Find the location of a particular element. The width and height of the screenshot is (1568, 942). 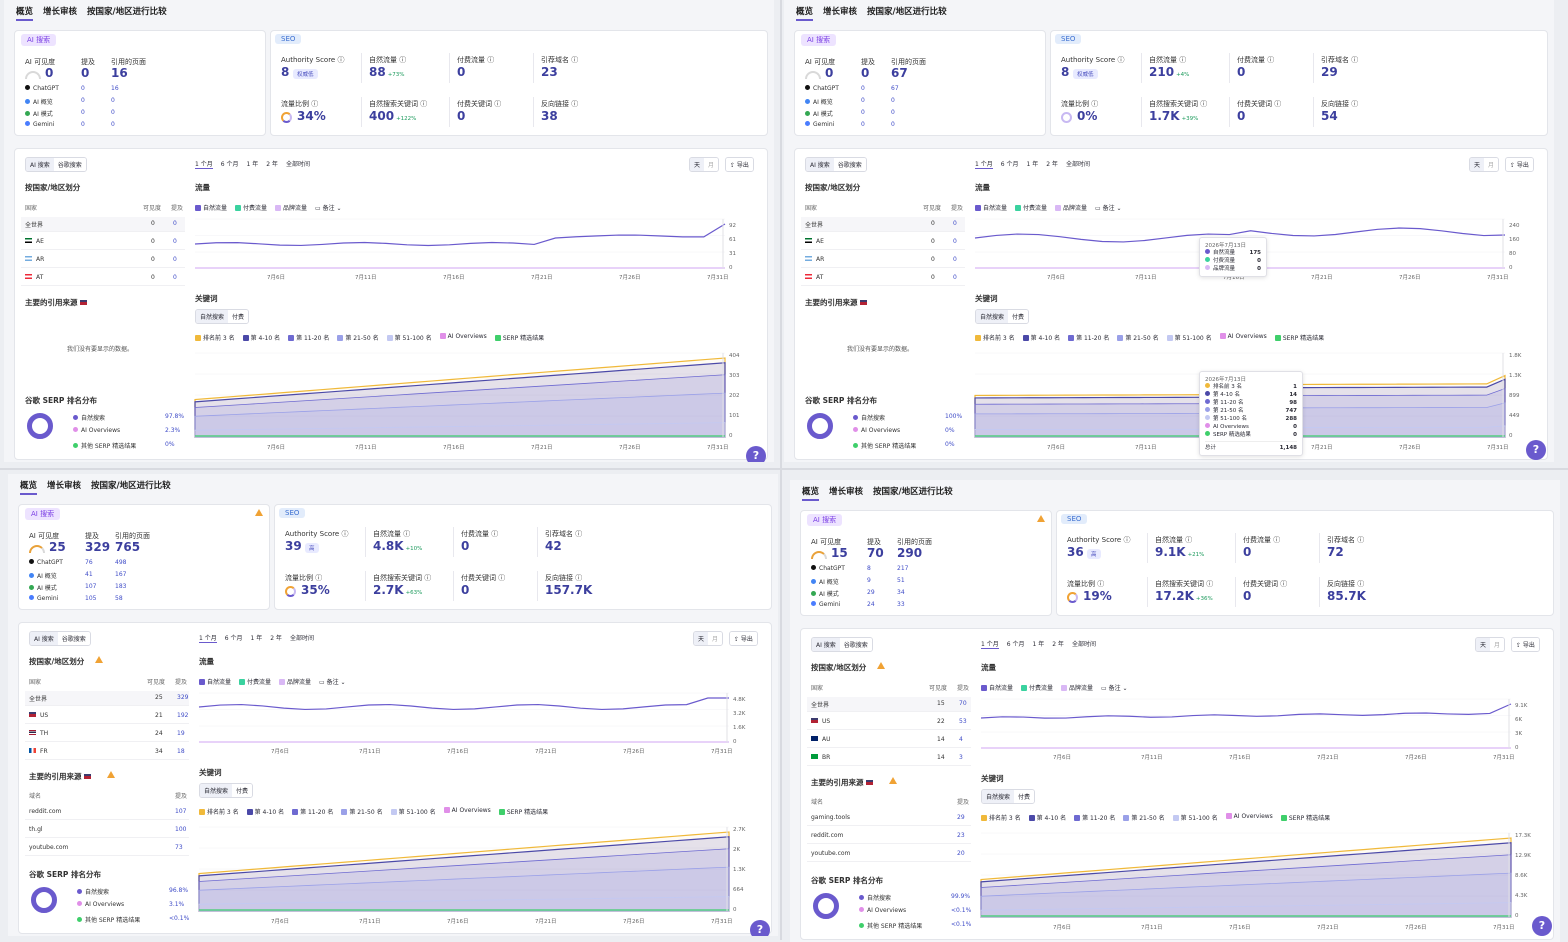

country-row: 全世界 0 0 is located at coordinates (103, 224).